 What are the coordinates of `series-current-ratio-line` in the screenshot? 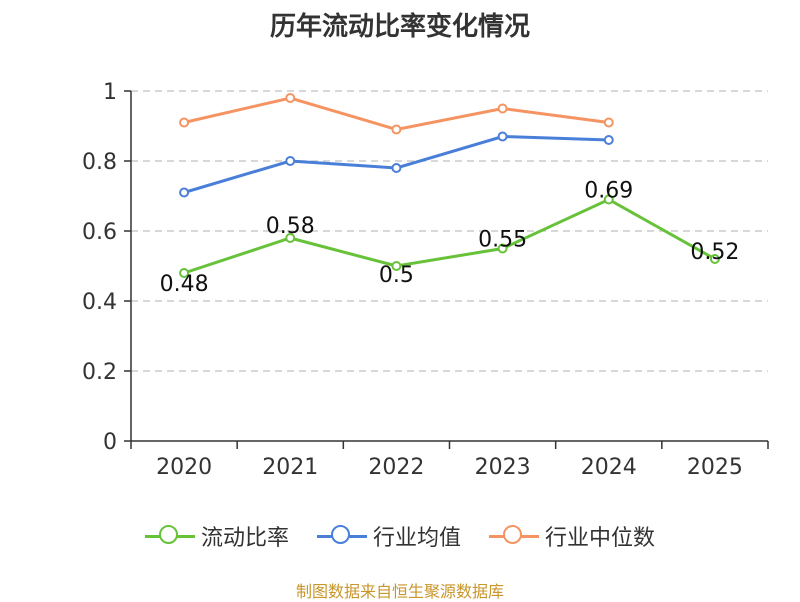 It's located at (449, 236).